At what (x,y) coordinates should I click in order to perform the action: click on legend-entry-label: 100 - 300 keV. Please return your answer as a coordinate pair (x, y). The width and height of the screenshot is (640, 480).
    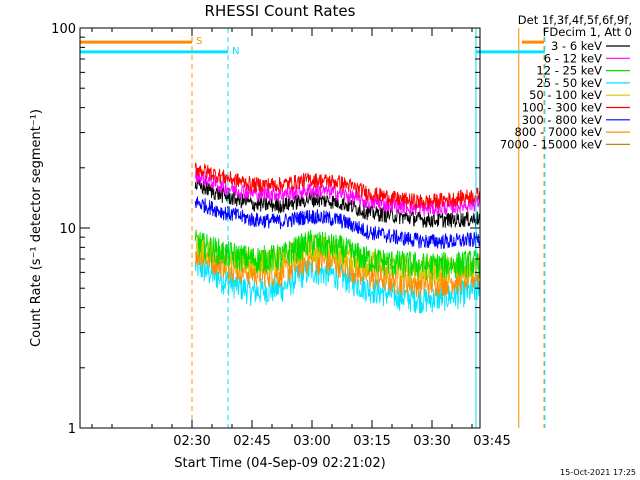
    Looking at the image, I should click on (562, 108).